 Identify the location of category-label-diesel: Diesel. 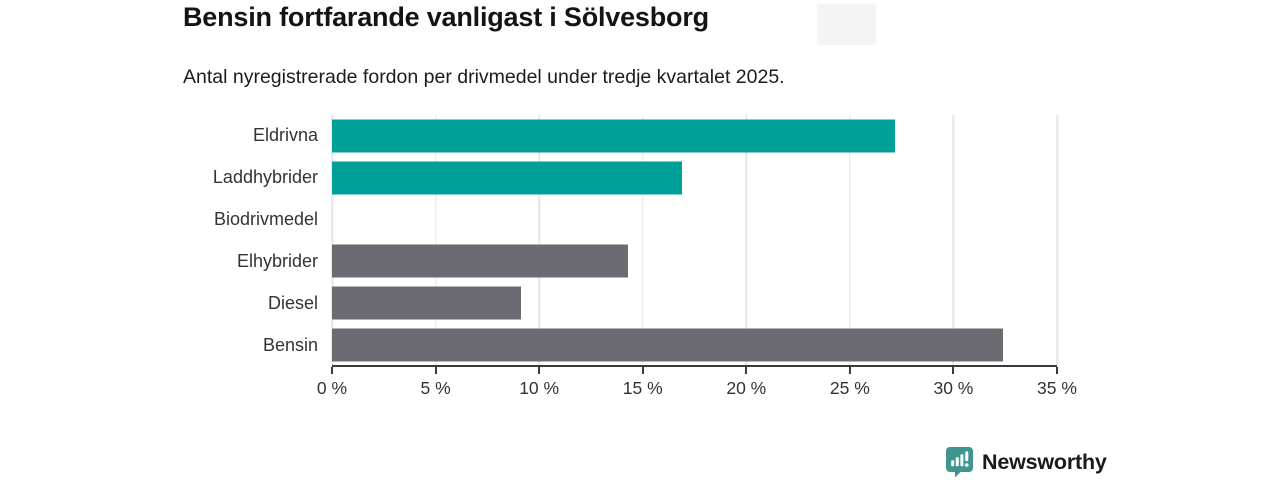
(292, 302).